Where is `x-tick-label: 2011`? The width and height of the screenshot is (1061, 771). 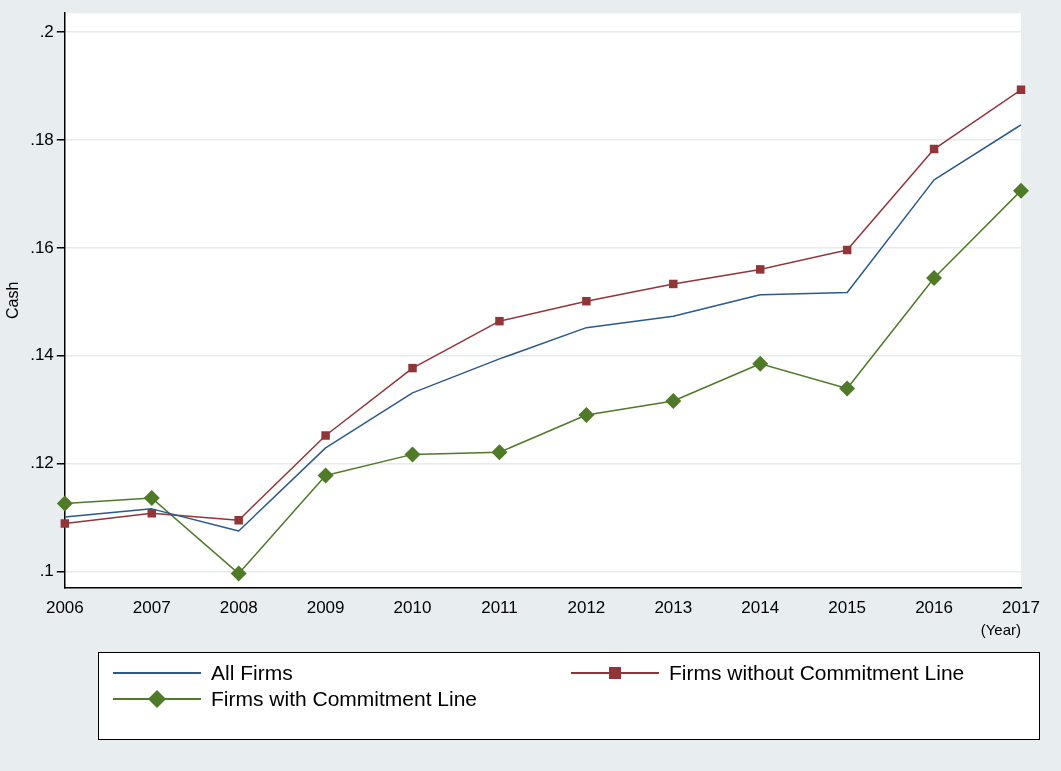 x-tick-label: 2011 is located at coordinates (499, 608).